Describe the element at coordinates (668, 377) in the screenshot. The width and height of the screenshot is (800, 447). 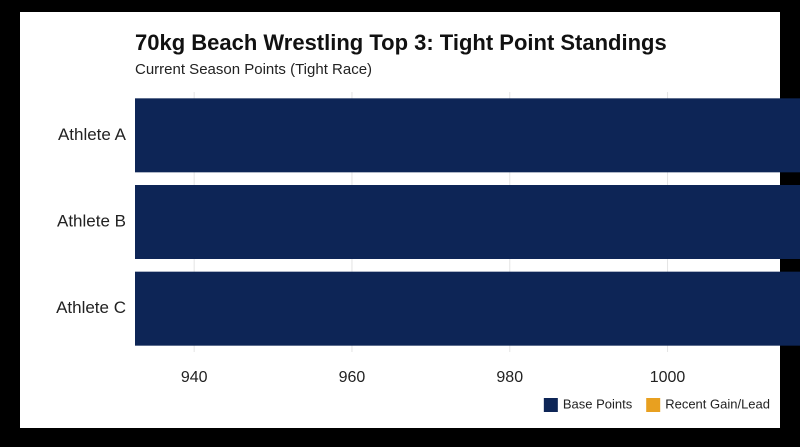
I see `x-tick-label: 1000` at that location.